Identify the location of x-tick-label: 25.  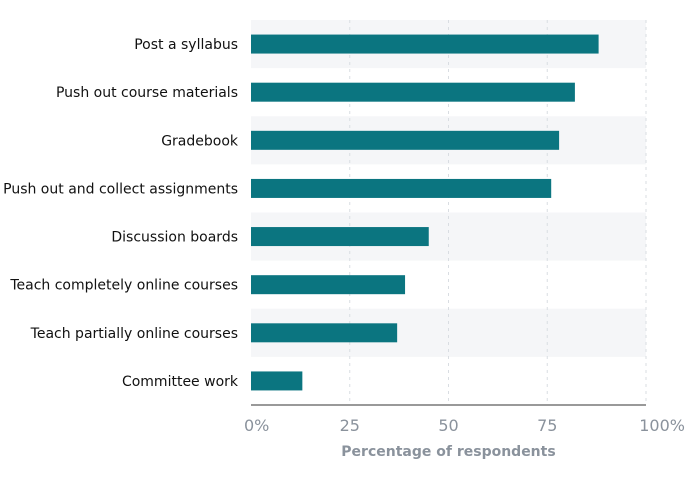
(350, 425).